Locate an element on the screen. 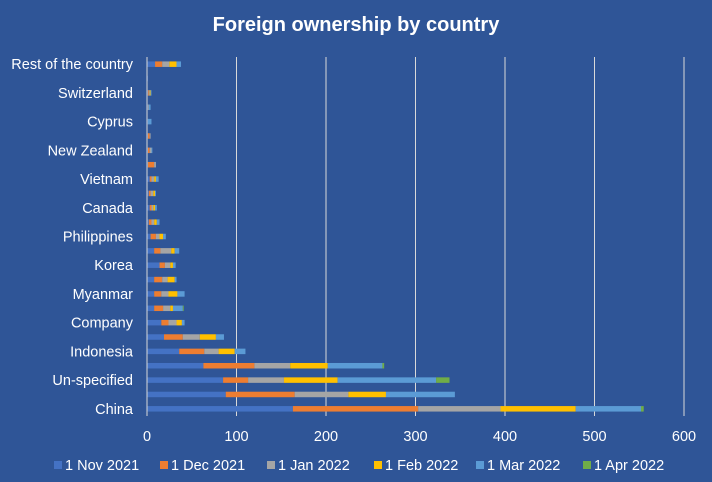  x-tick-label: 200 is located at coordinates (326, 437).